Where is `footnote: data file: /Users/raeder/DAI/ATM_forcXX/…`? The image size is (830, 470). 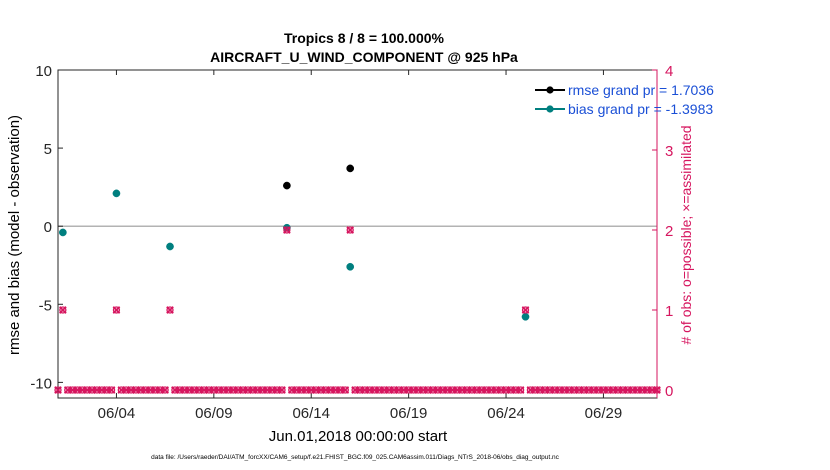 footnote: data file: /Users/raeder/DAI/ATM_forcXX/… is located at coordinates (355, 457).